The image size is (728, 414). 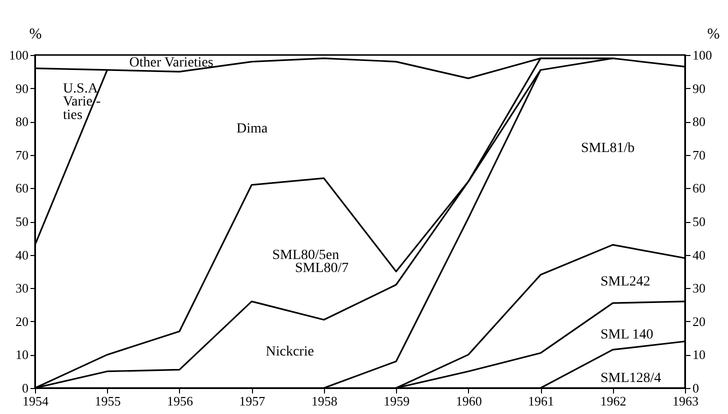 I want to click on y2-tick-label: 20, so click(x=699, y=321).